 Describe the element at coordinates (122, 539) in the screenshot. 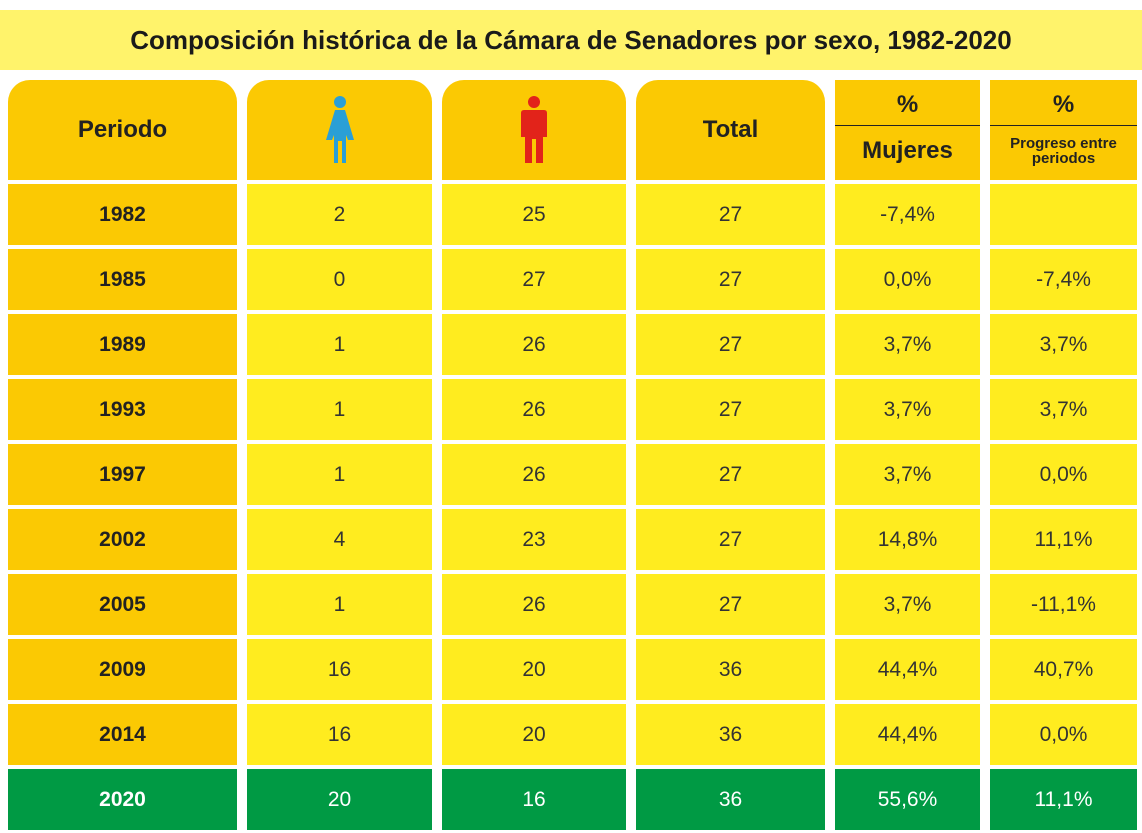

I see `cell-periodo: 2002` at that location.